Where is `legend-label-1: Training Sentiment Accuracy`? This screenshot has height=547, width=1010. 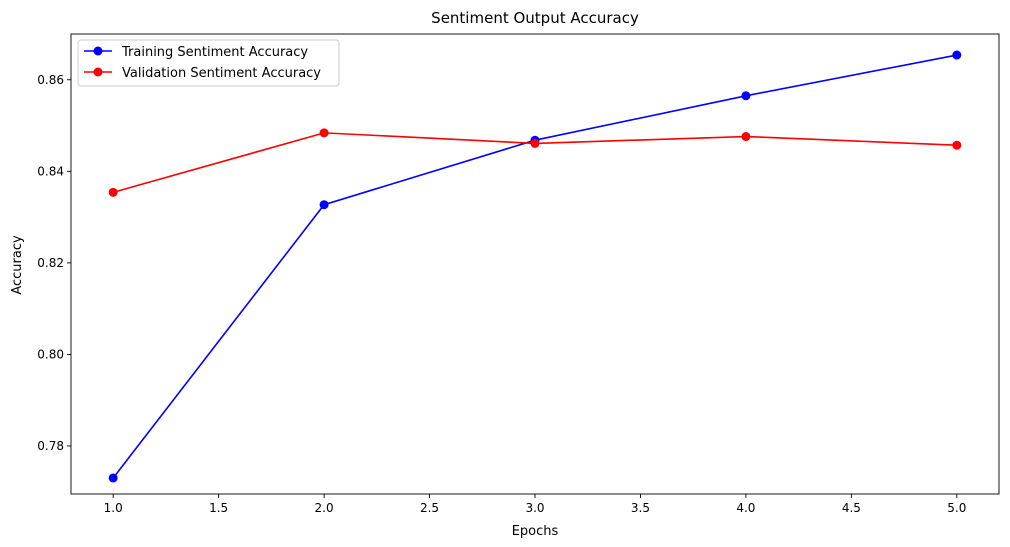
legend-label-1: Training Sentiment Accuracy is located at coordinates (214, 52).